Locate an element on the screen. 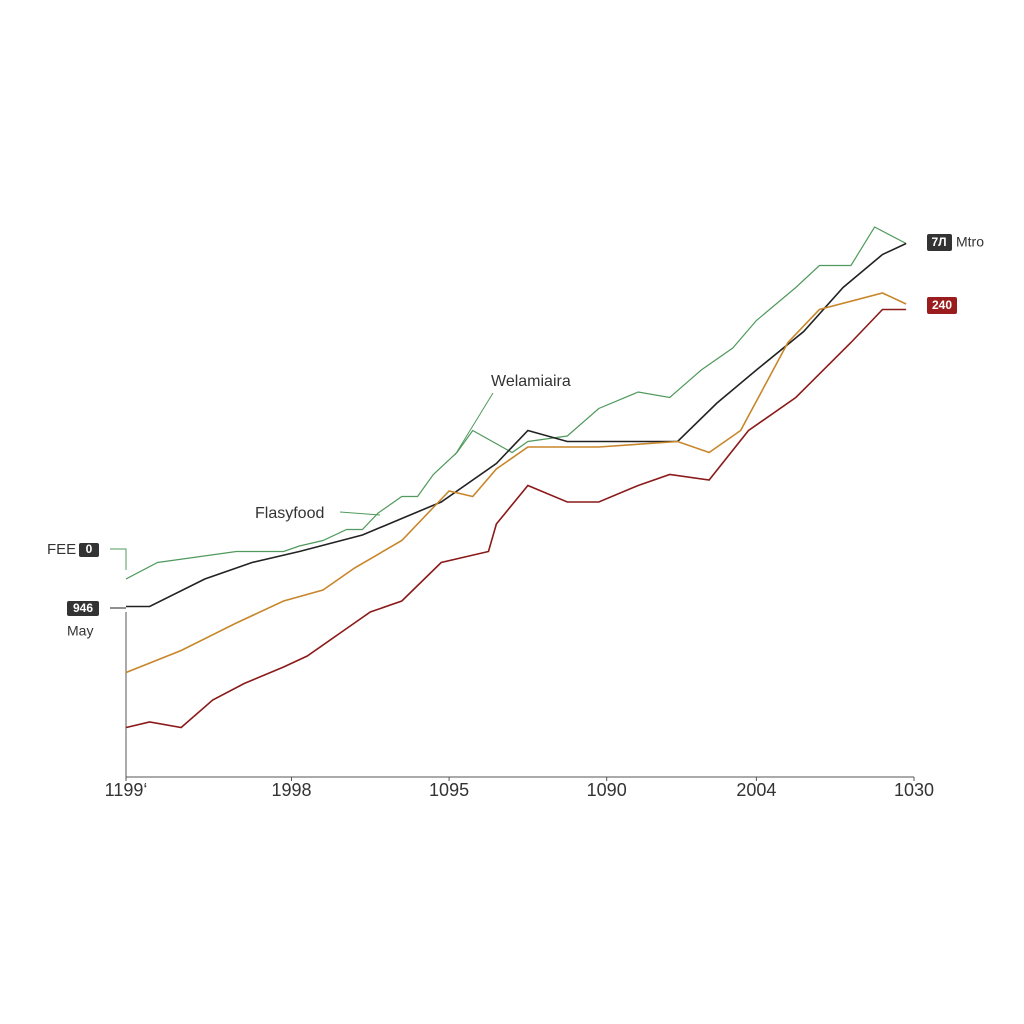 The image size is (1024, 1024). annotation: 0 is located at coordinates (89, 549).